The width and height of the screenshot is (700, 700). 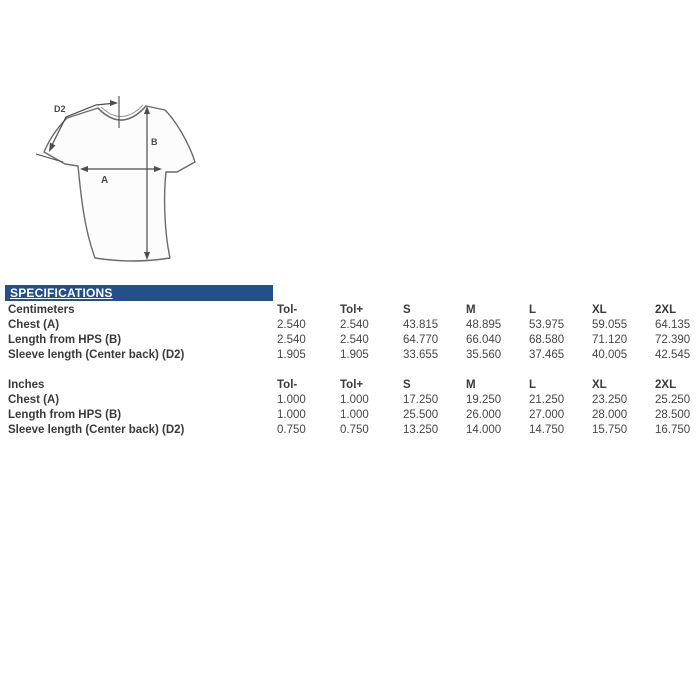 I want to click on cell-value: 14.000, so click(x=484, y=430).